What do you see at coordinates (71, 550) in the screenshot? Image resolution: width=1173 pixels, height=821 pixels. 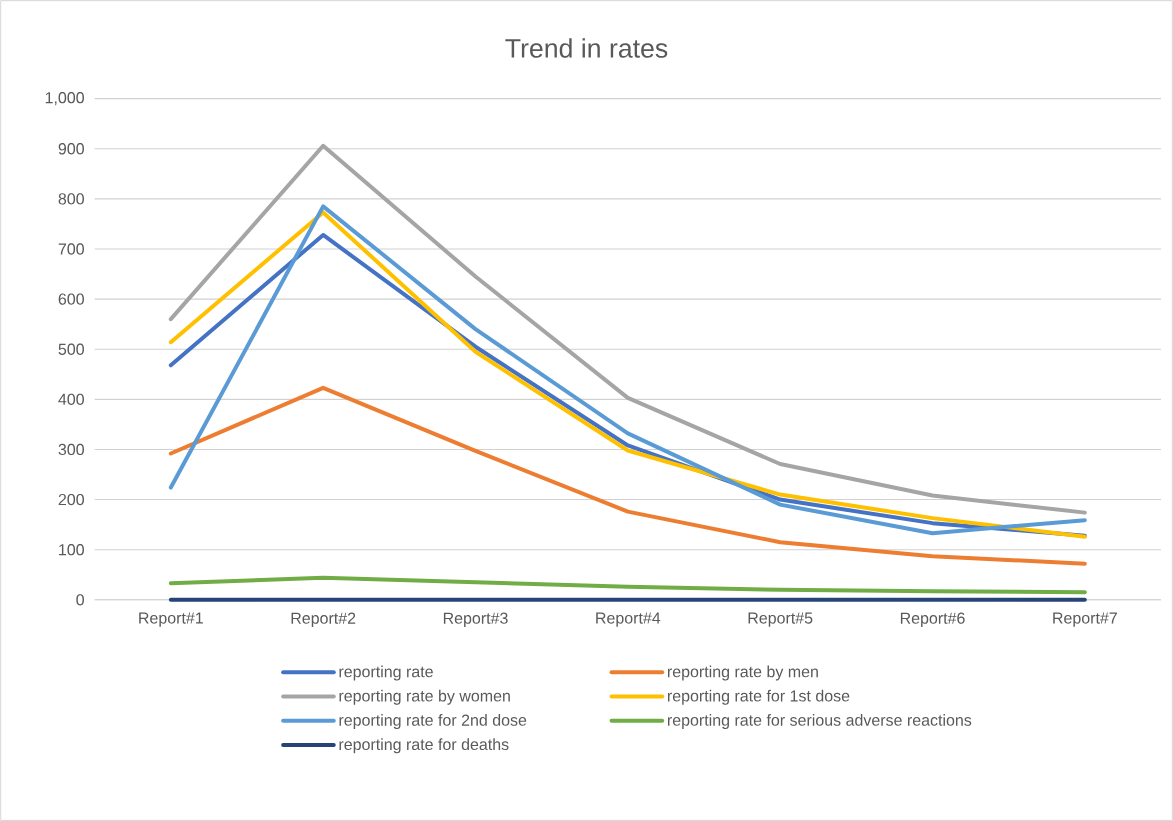 I see `y-tick-label: 100` at bounding box center [71, 550].